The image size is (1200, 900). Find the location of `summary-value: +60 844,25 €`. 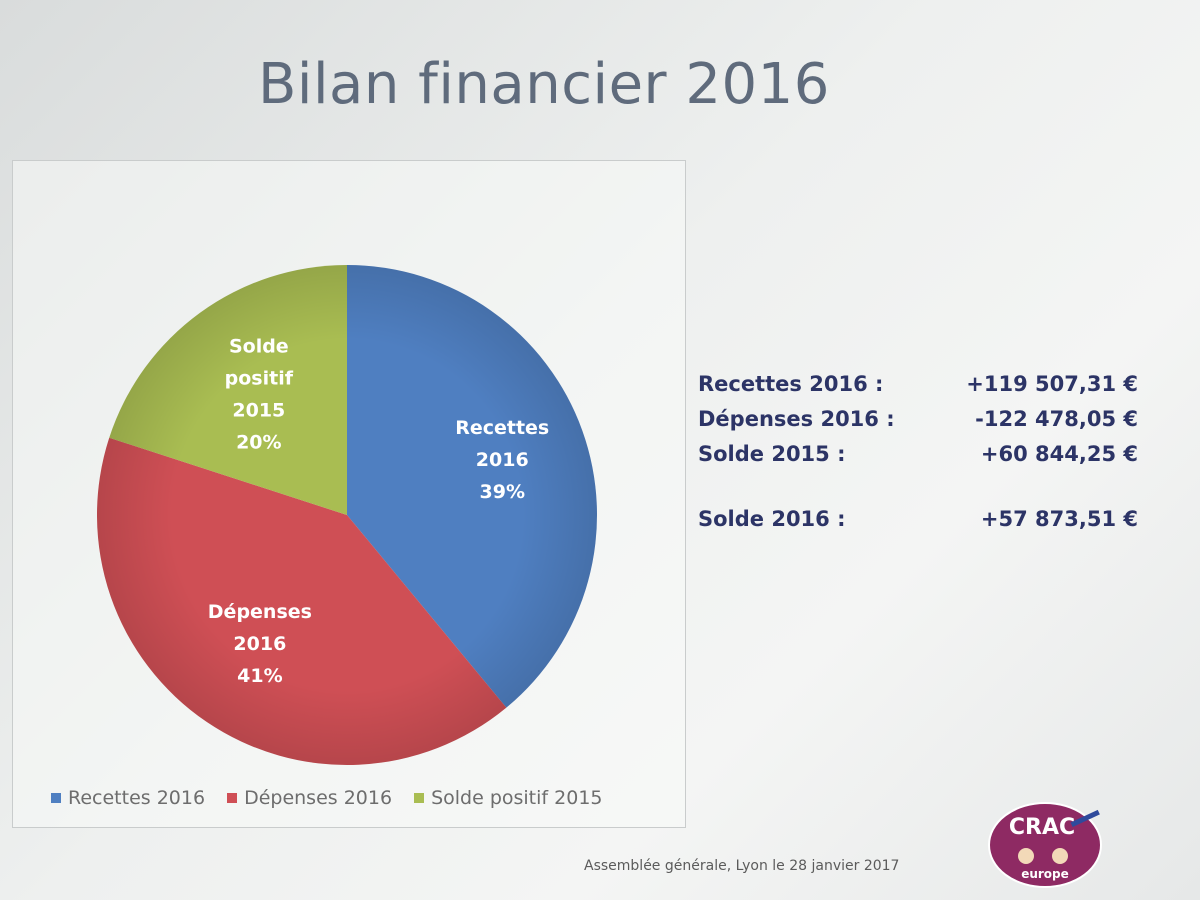

summary-value: +60 844,25 € is located at coordinates (1059, 453).